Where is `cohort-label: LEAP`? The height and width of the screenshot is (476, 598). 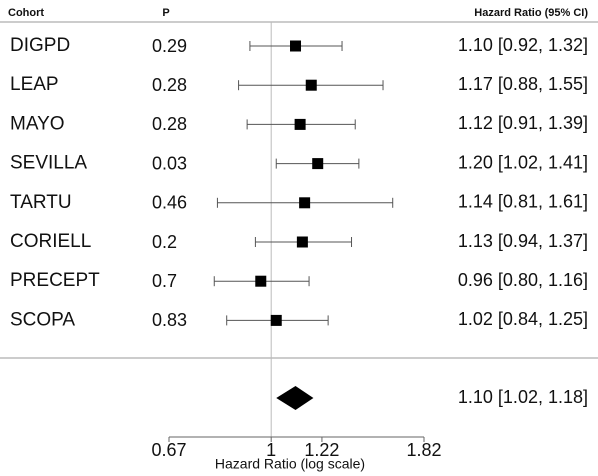
cohort-label: LEAP is located at coordinates (34, 84).